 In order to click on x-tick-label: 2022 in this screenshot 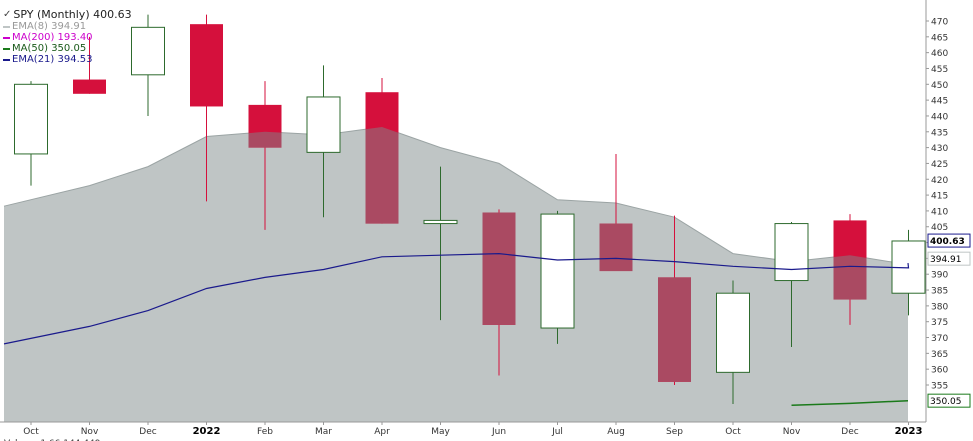, I will do `click(207, 431)`.